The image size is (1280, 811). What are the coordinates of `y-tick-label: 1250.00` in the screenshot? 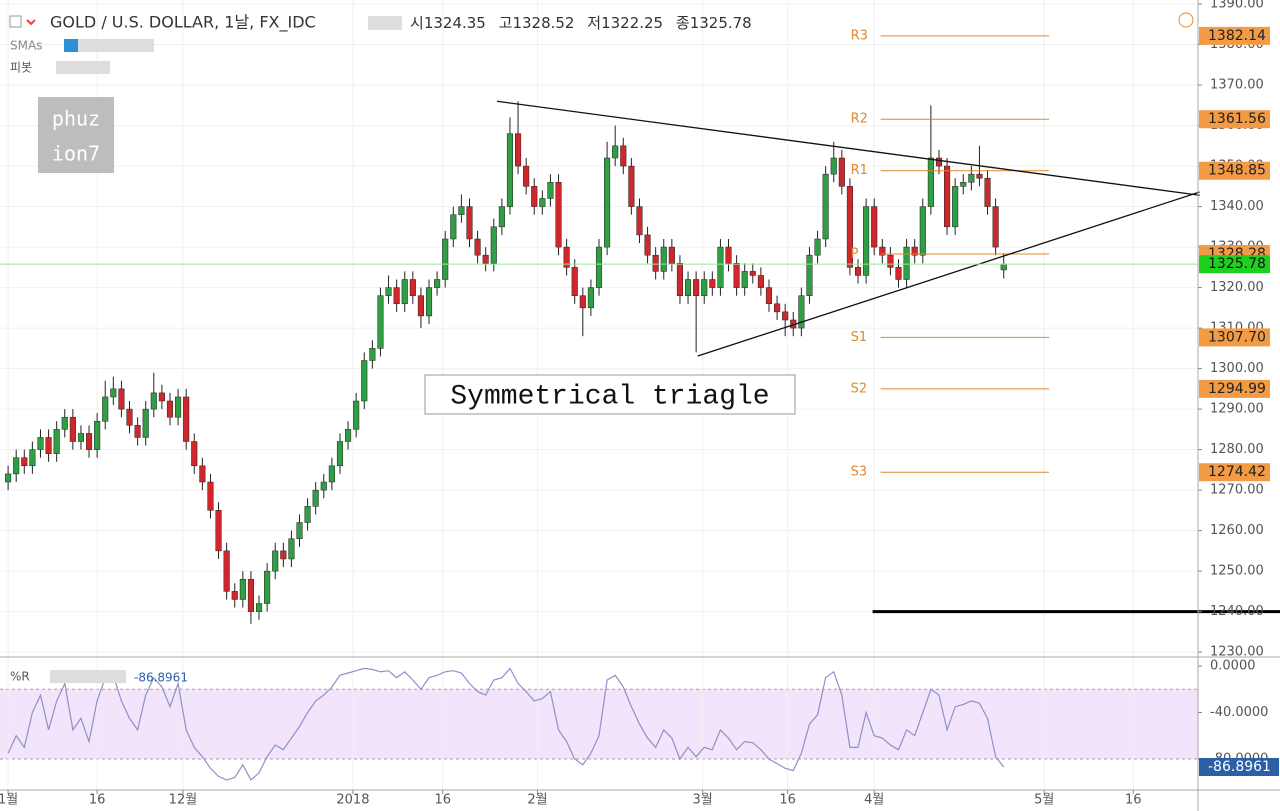 It's located at (1237, 571).